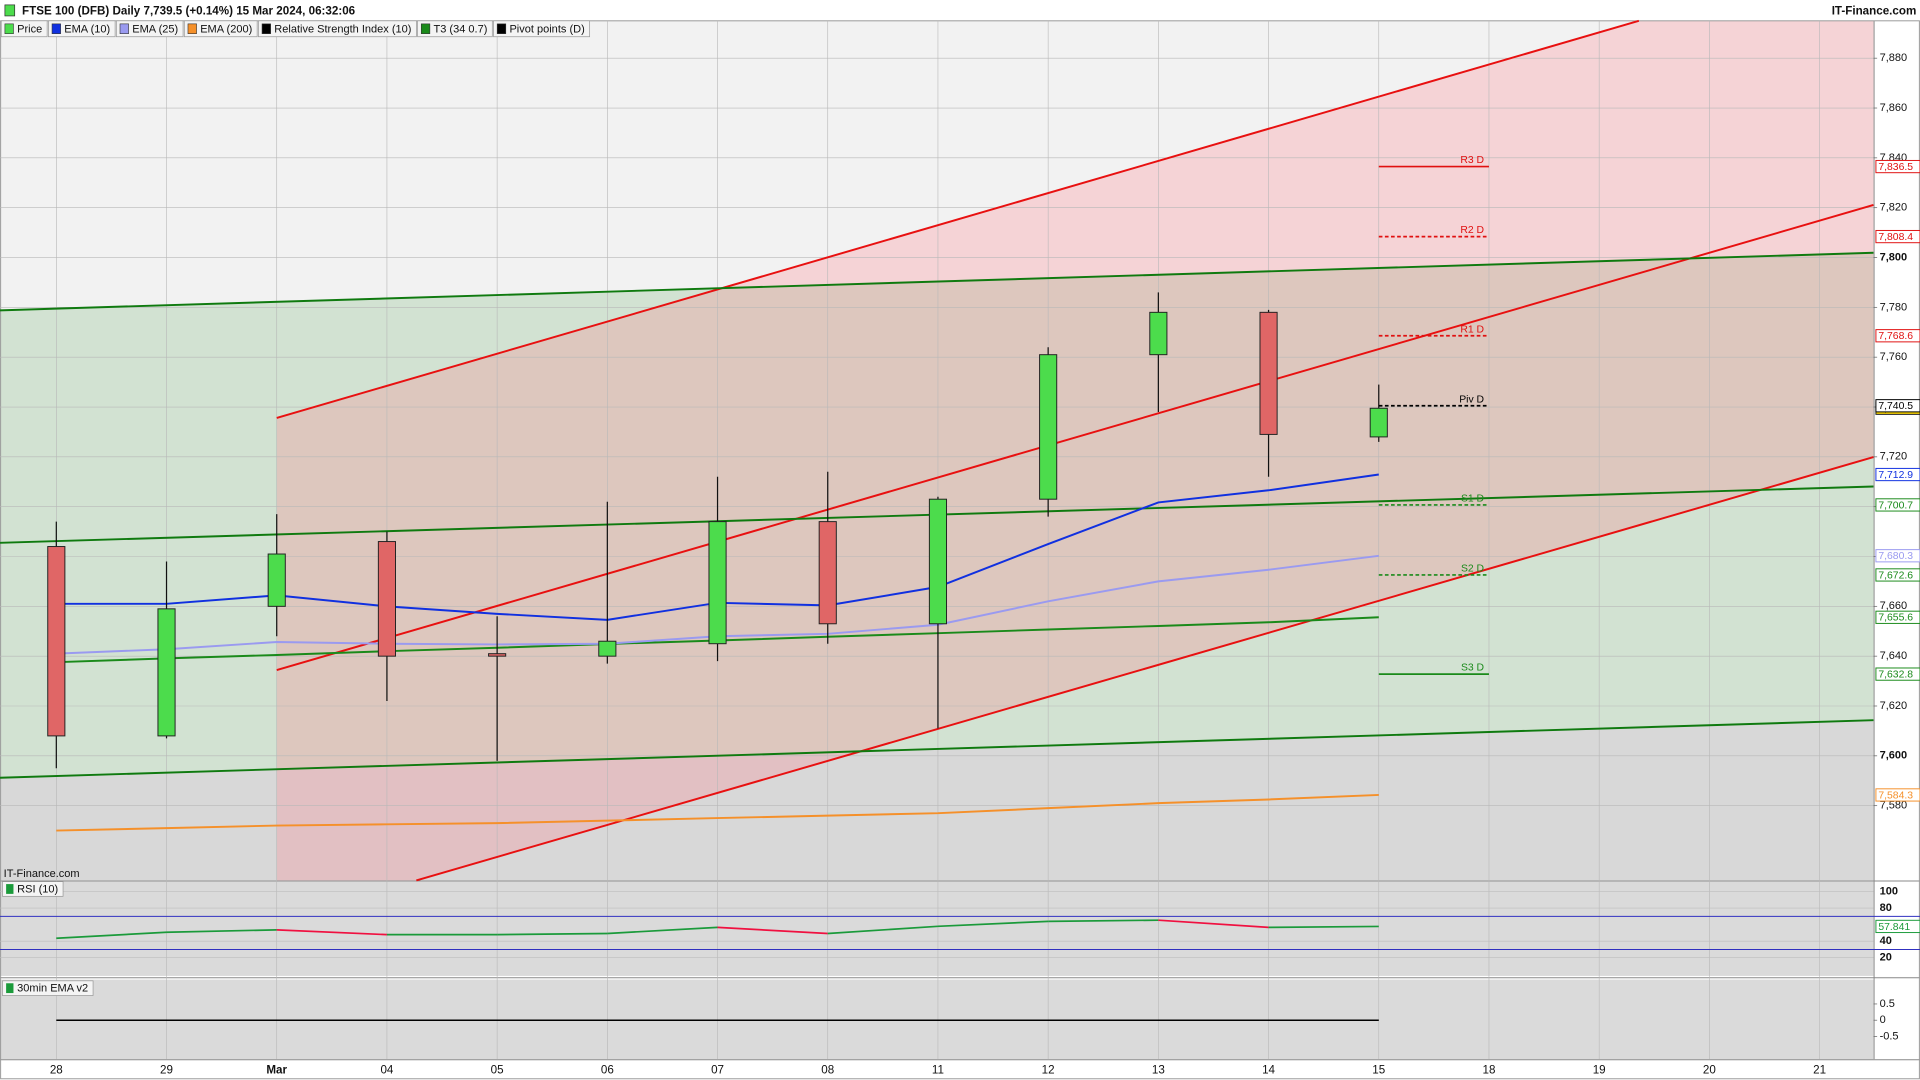 Image resolution: width=1920 pixels, height=1080 pixels. What do you see at coordinates (1472, 499) in the screenshot?
I see `pivot-name: S1 D` at bounding box center [1472, 499].